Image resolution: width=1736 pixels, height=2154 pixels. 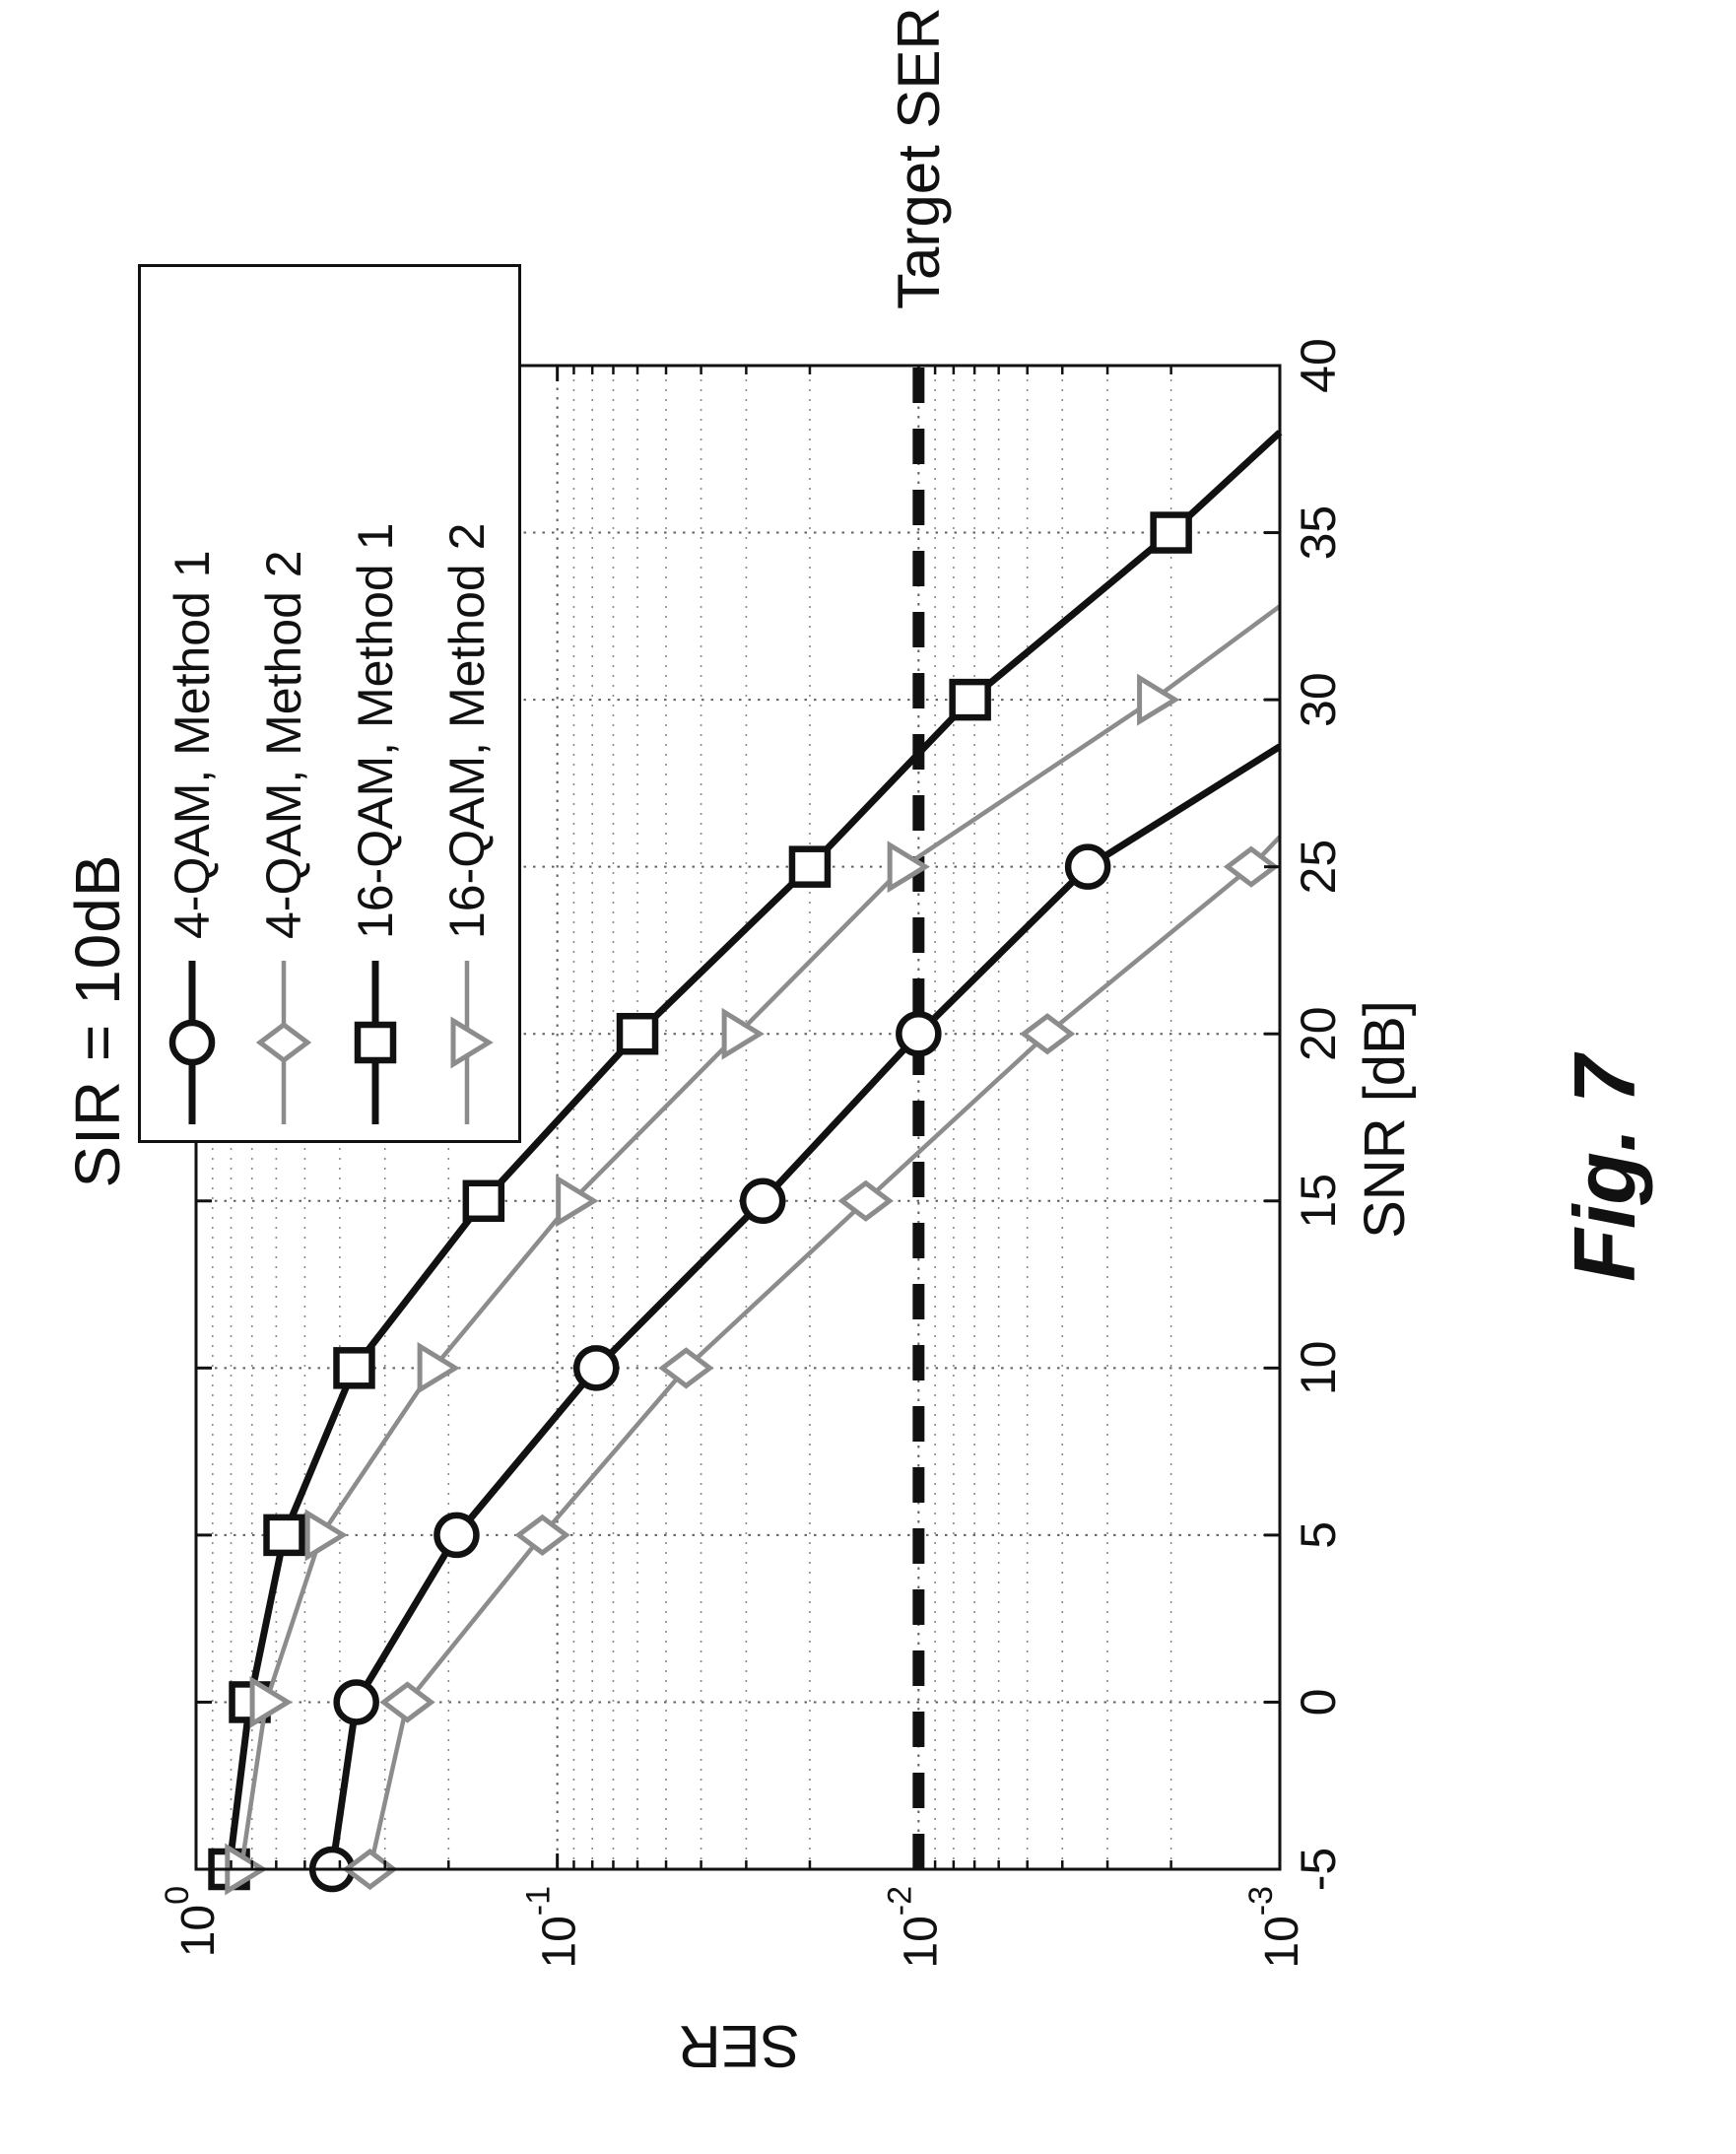 I want to click on legend-marker-triangle-down, so click(x=472, y=1042).